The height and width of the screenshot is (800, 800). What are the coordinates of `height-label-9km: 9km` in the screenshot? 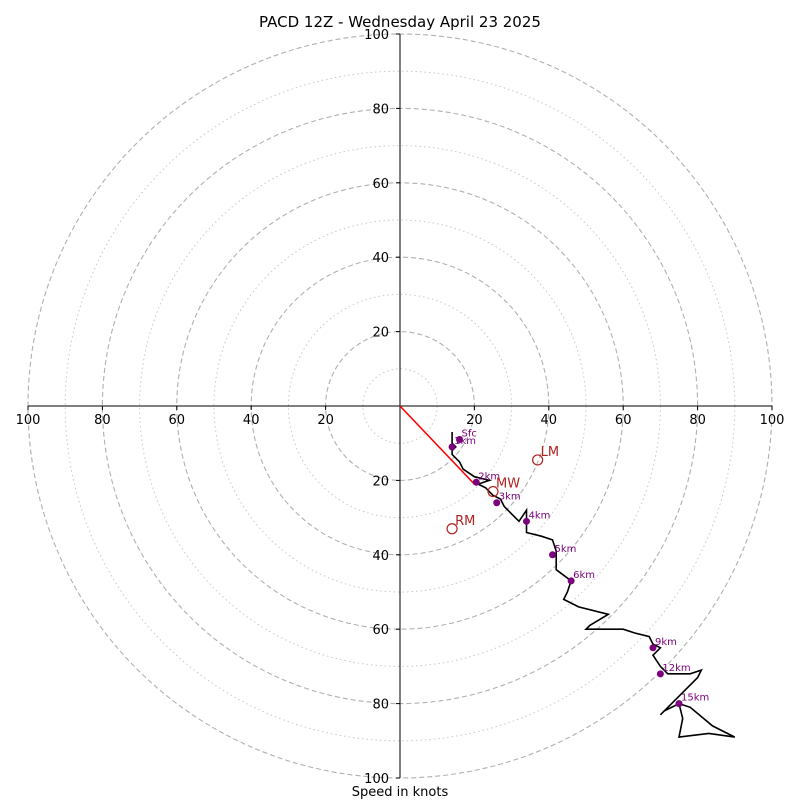 It's located at (666, 642).